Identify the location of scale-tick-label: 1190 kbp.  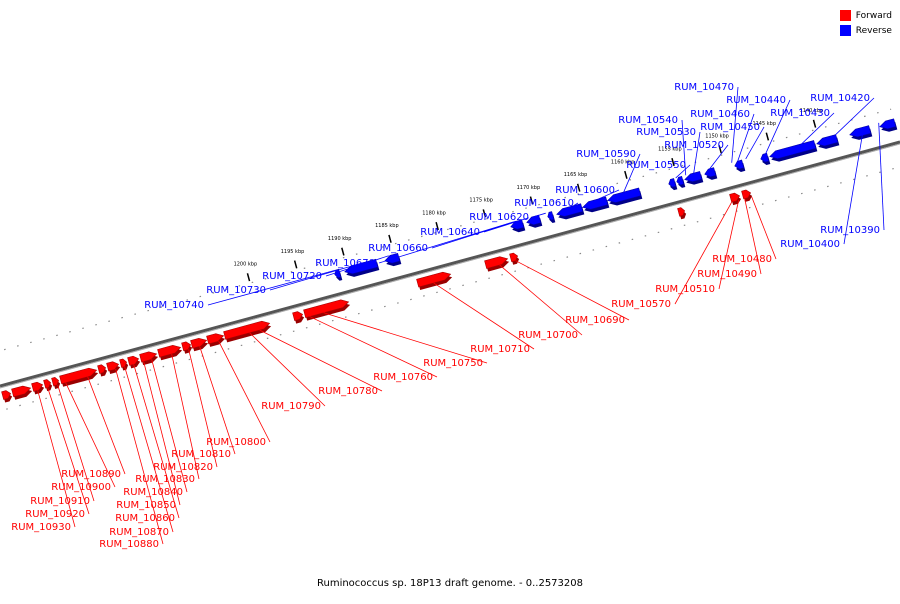
(340, 239).